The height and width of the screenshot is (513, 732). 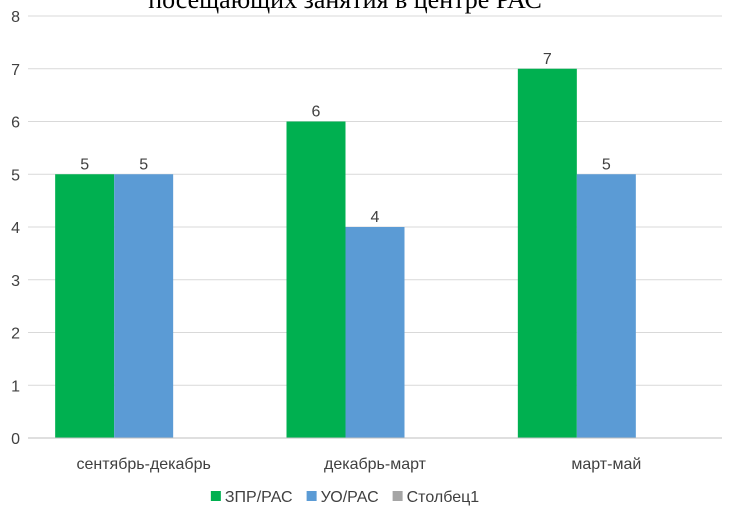 What do you see at coordinates (606, 464) in the screenshot?
I see `x-category-label: март-май` at bounding box center [606, 464].